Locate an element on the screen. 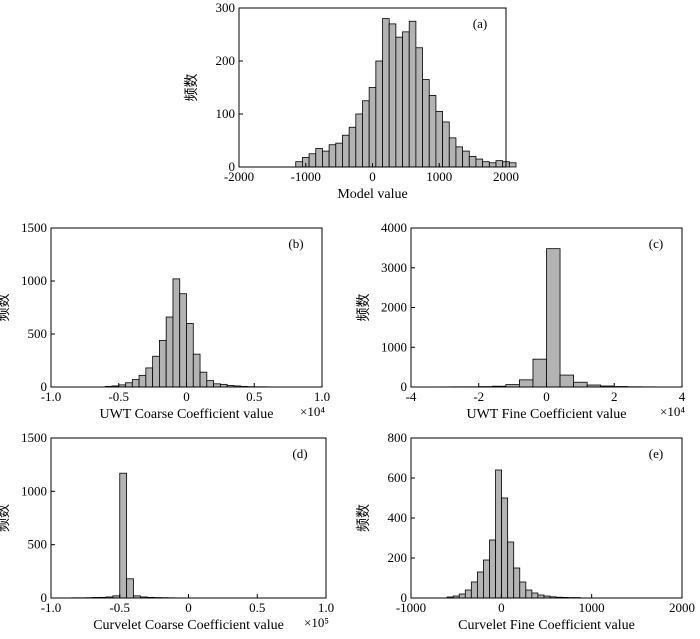 This screenshot has height=639, width=700. x-axis-label: UWT Fine Coefficient value is located at coordinates (546, 414).